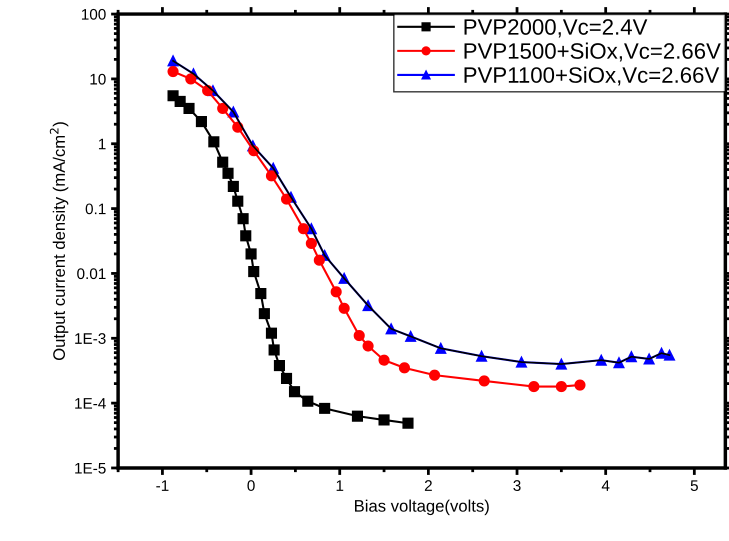 The height and width of the screenshot is (541, 729). What do you see at coordinates (340, 485) in the screenshot?
I see `x-tick-label: 1` at bounding box center [340, 485].